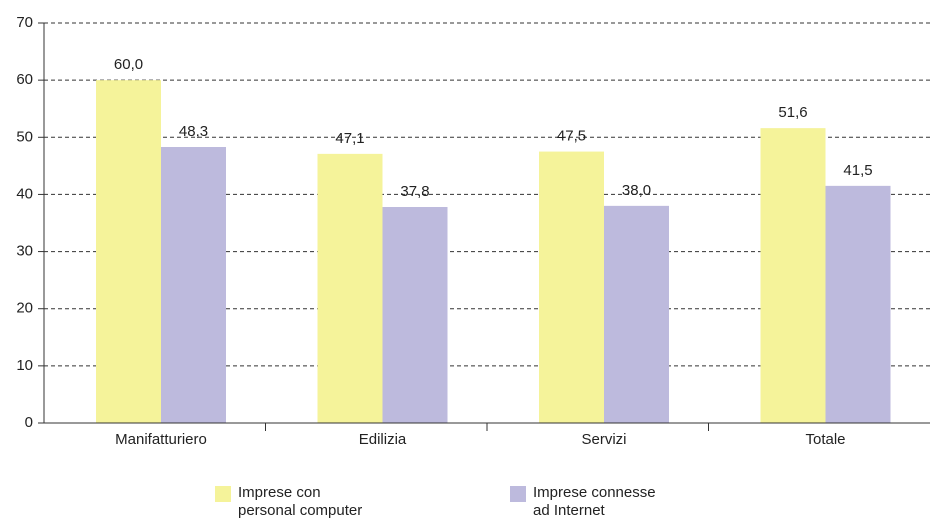 This screenshot has height=522, width=946. I want to click on x-tick-label: Servizi, so click(603, 439).